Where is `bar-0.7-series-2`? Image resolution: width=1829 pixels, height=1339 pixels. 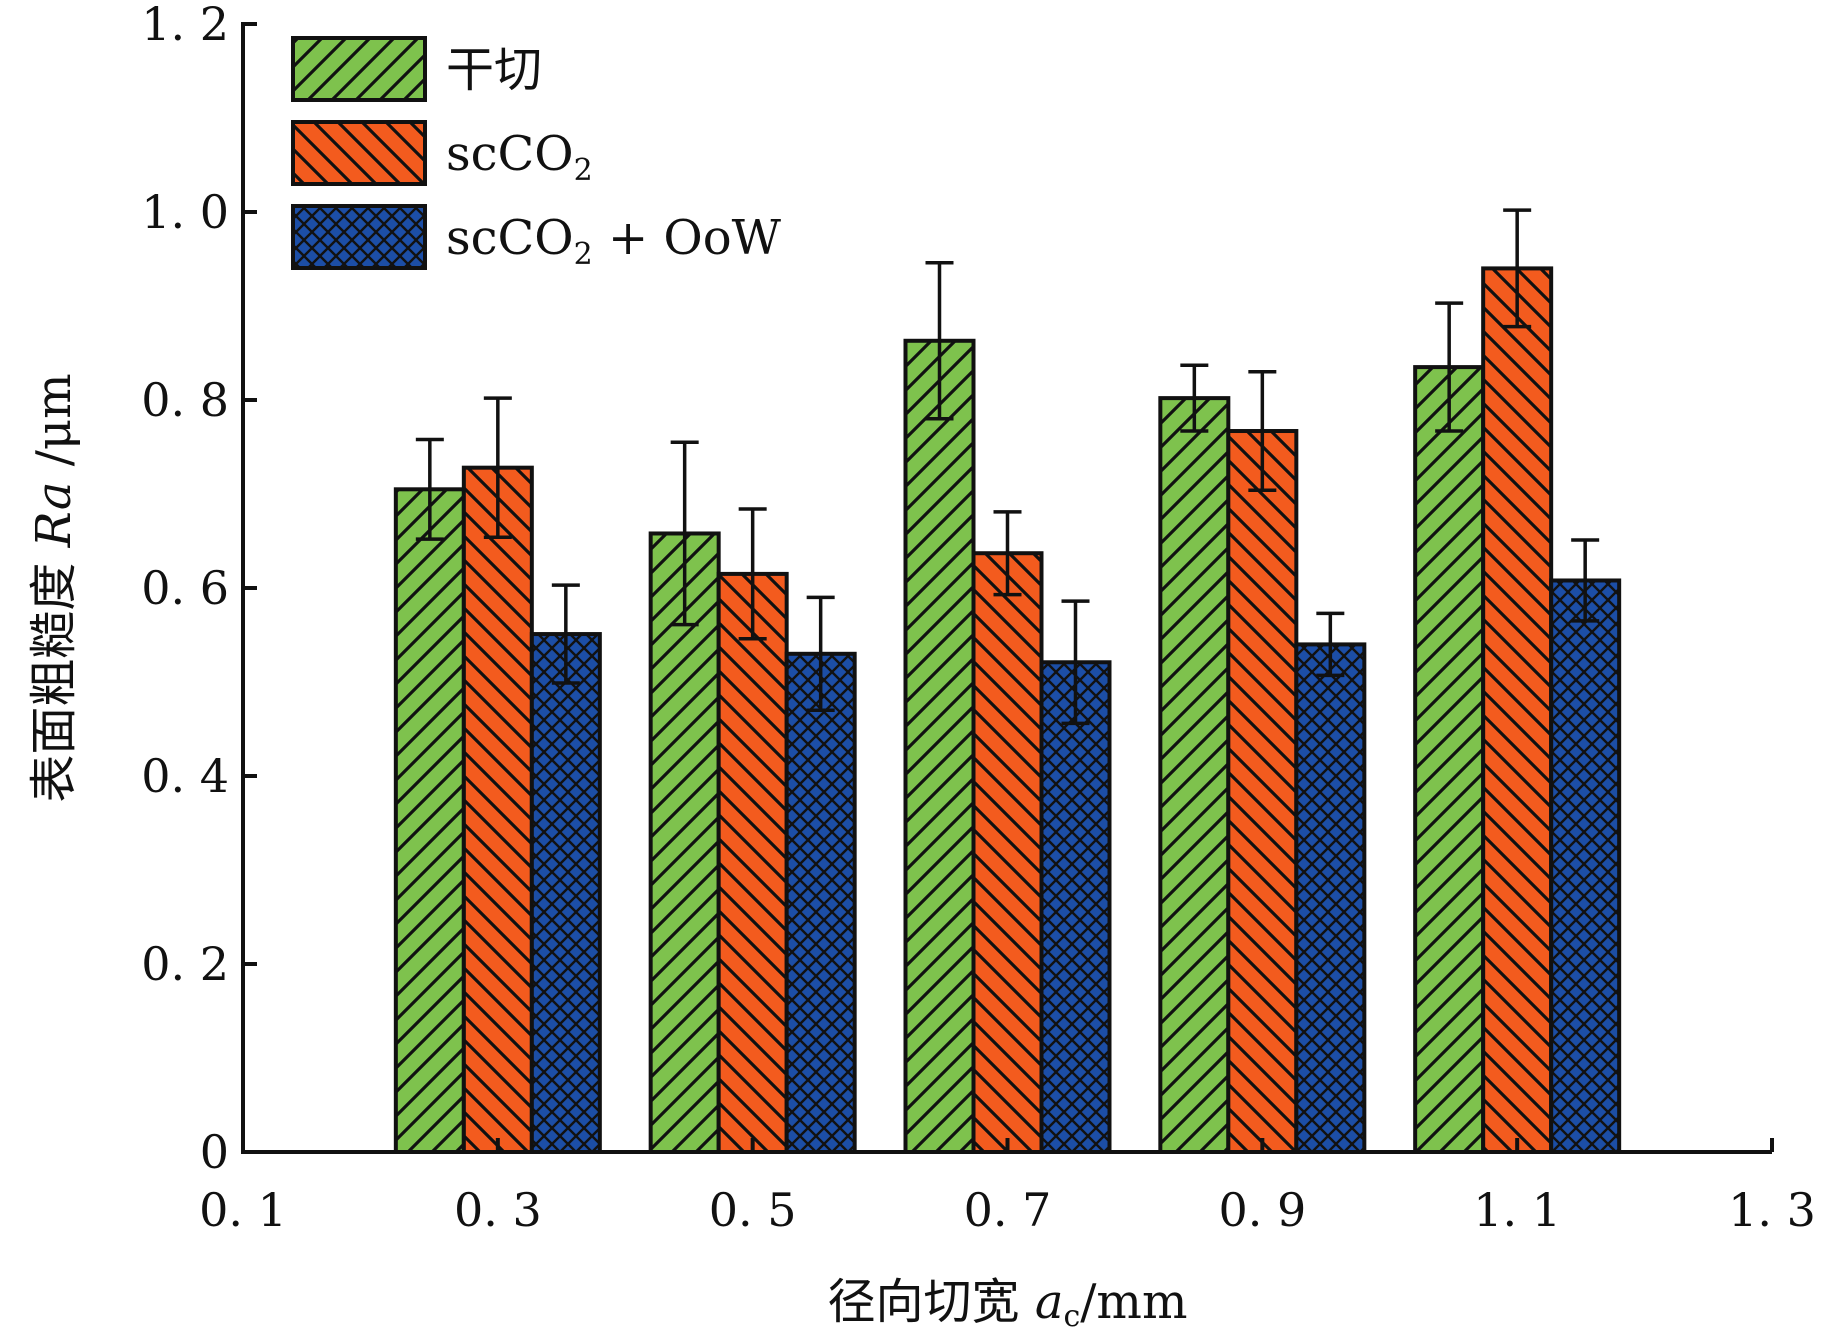 bar-0.7-series-2 is located at coordinates (1075, 907).